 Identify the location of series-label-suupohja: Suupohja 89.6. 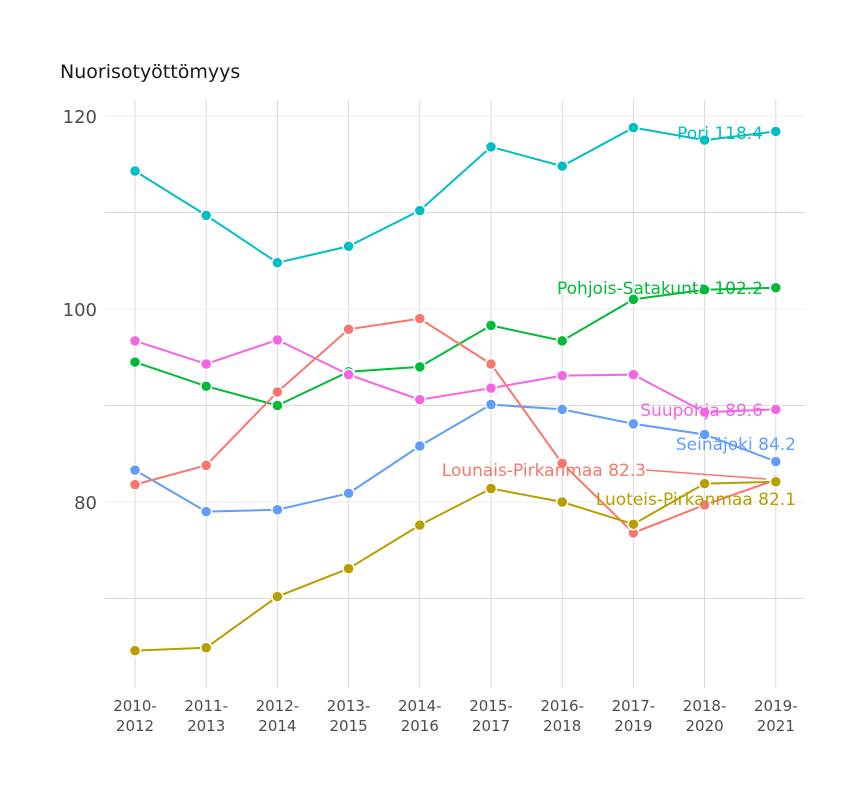
(701, 411).